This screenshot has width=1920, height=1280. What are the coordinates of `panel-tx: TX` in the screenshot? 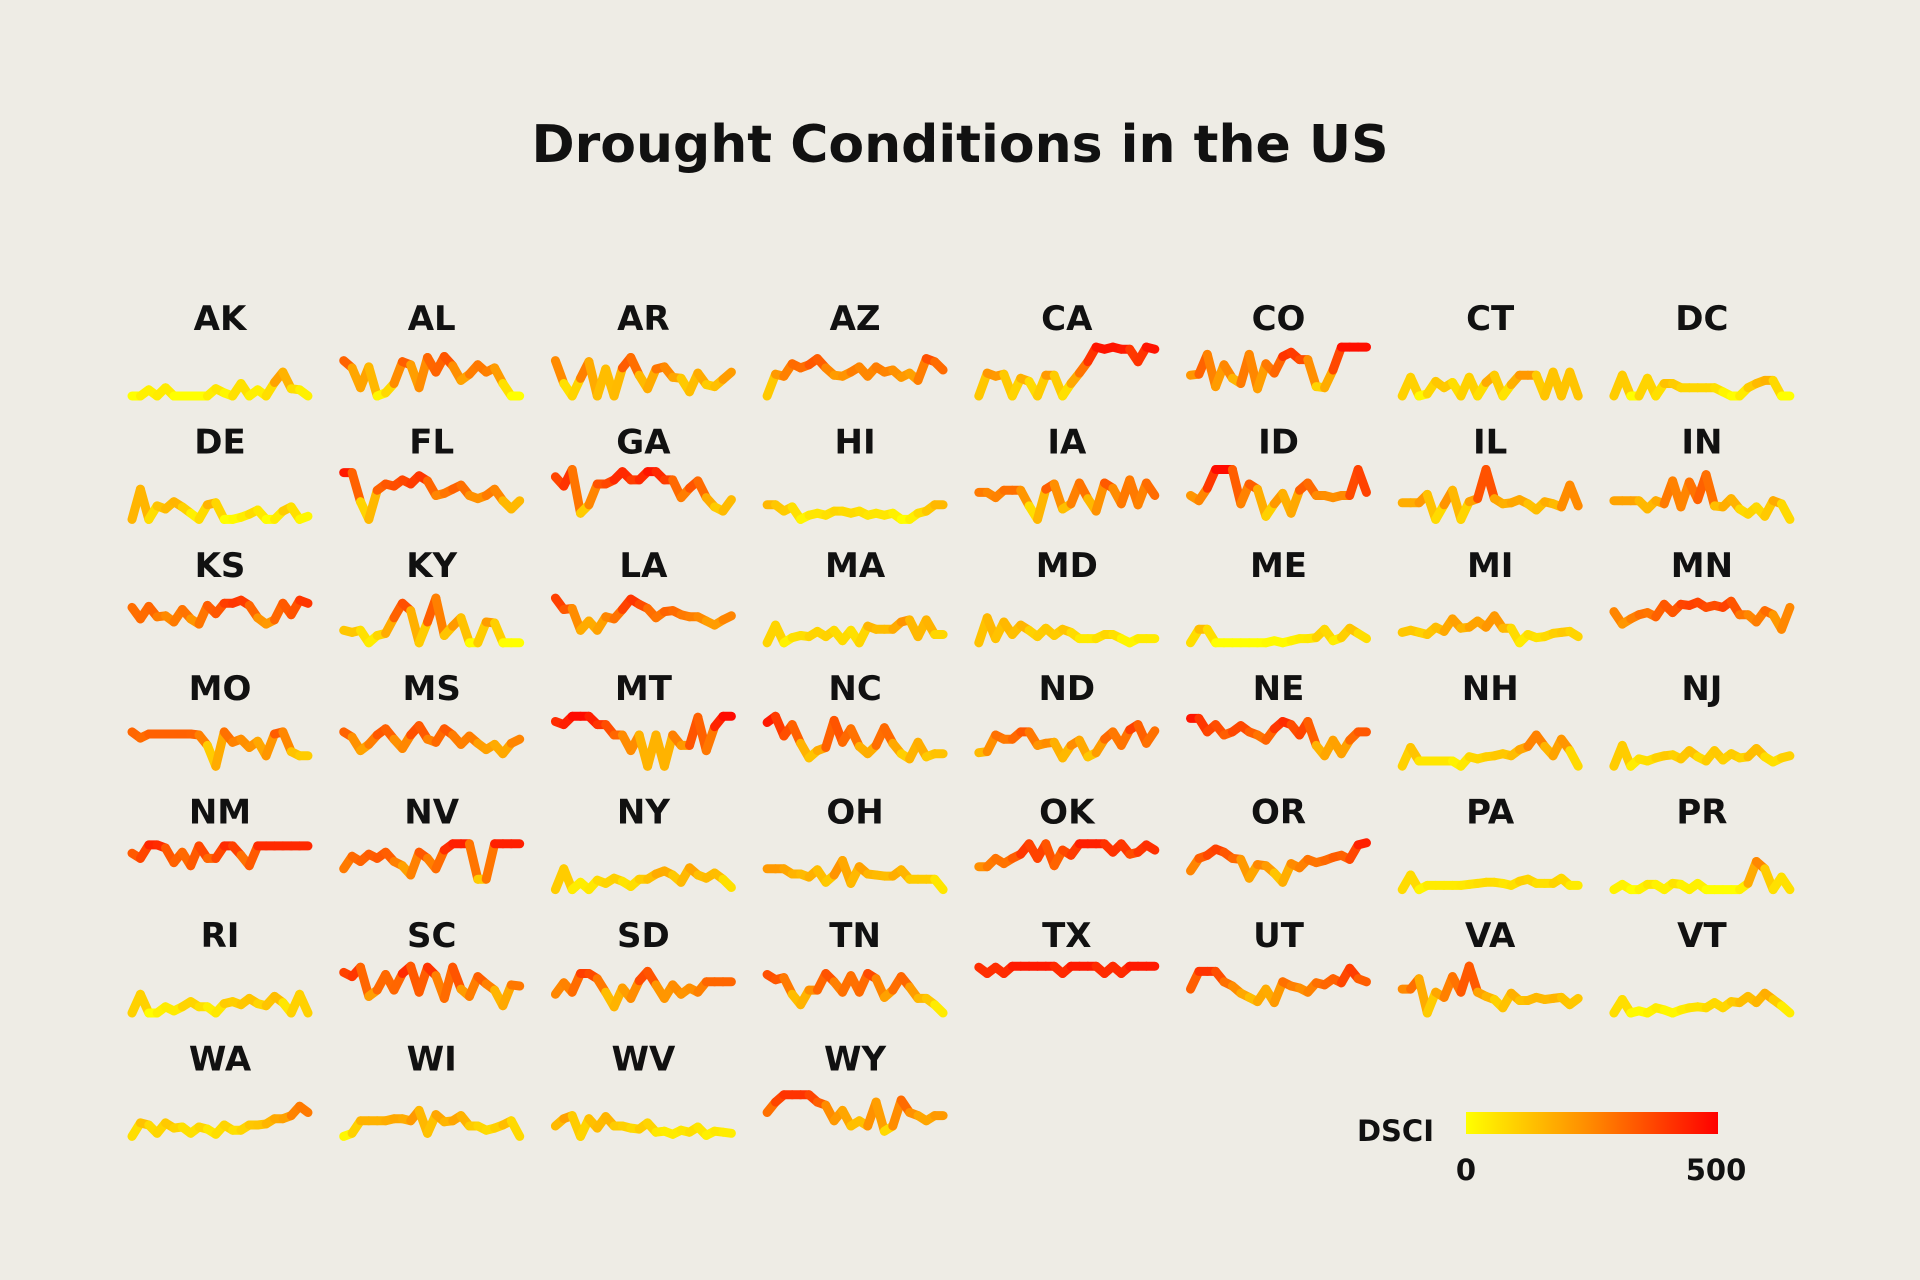 It's located at (1067, 947).